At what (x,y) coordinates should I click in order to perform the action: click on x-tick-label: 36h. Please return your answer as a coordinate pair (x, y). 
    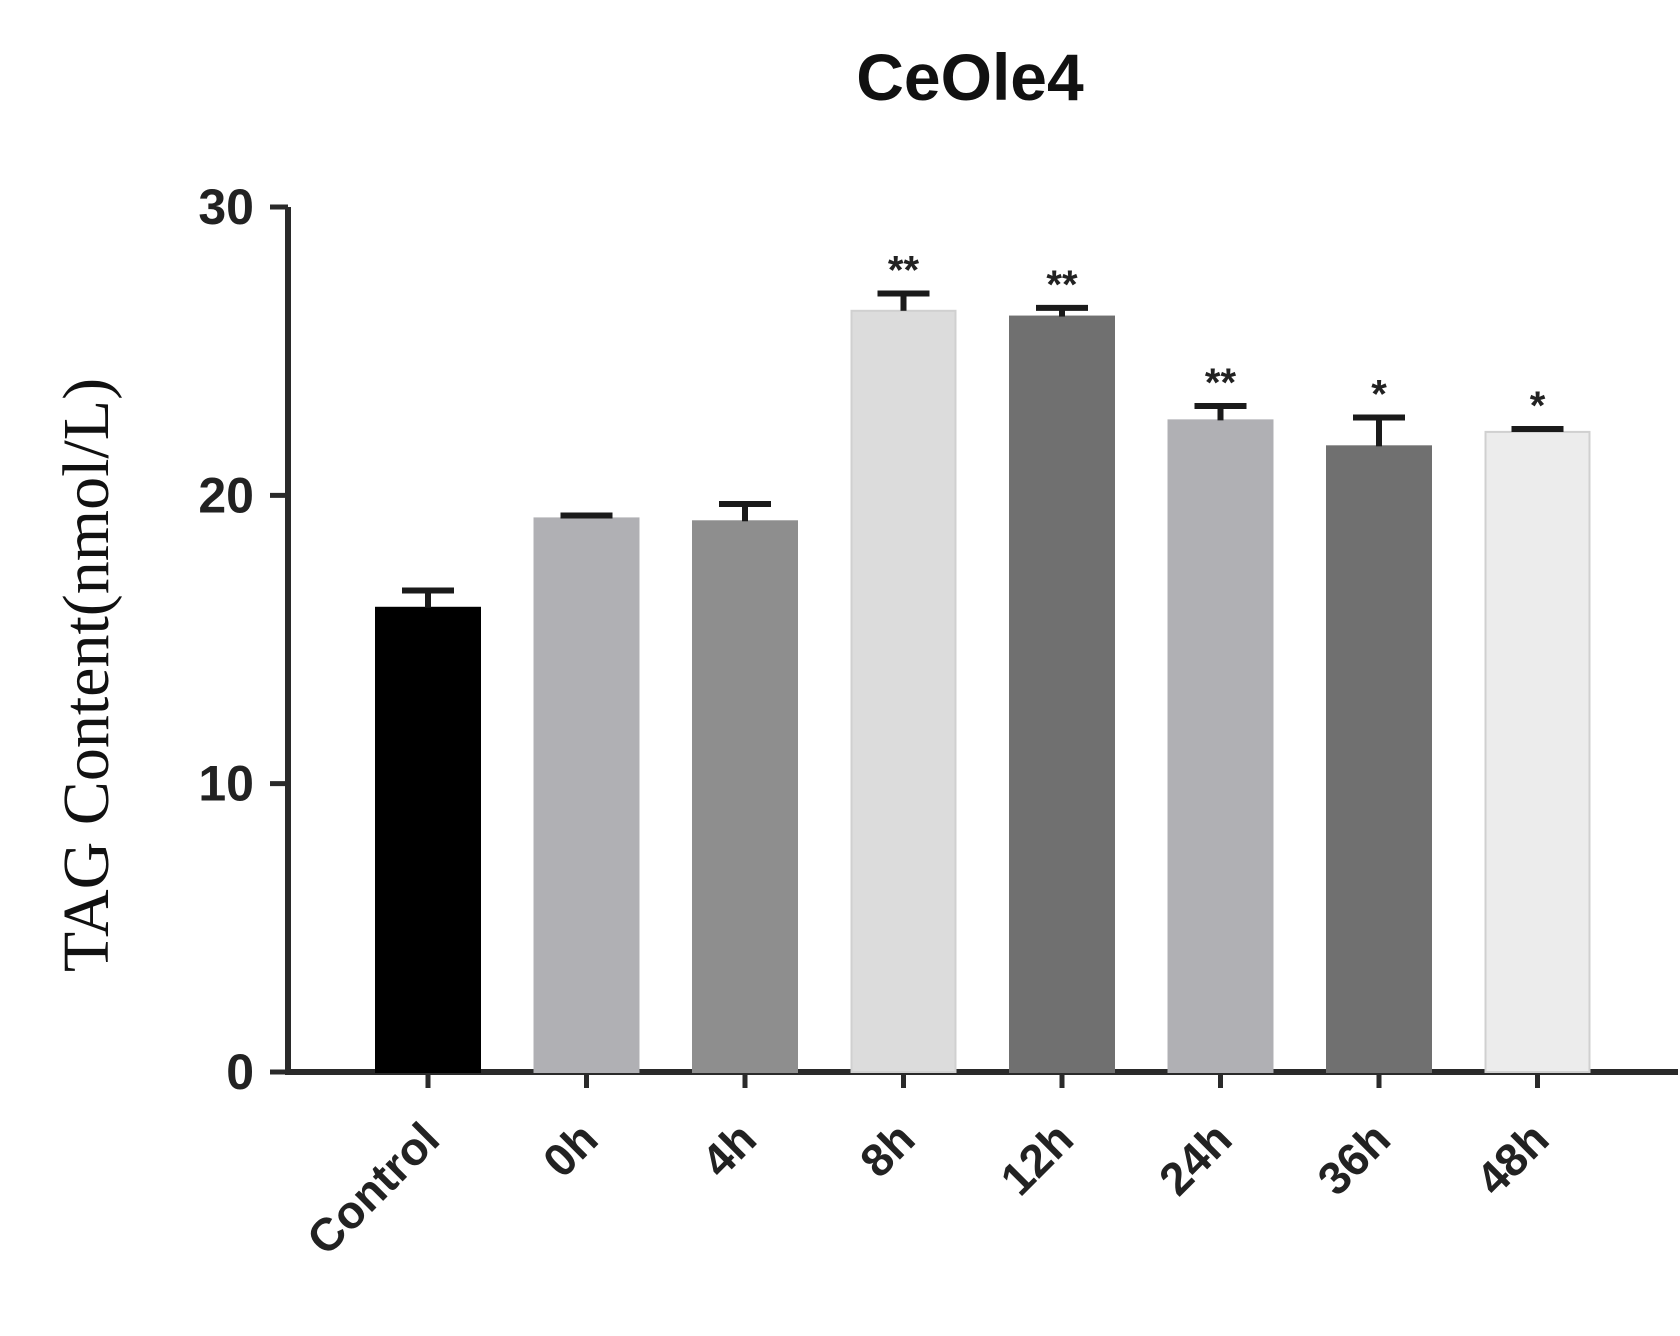
    Looking at the image, I should click on (1353, 1158).